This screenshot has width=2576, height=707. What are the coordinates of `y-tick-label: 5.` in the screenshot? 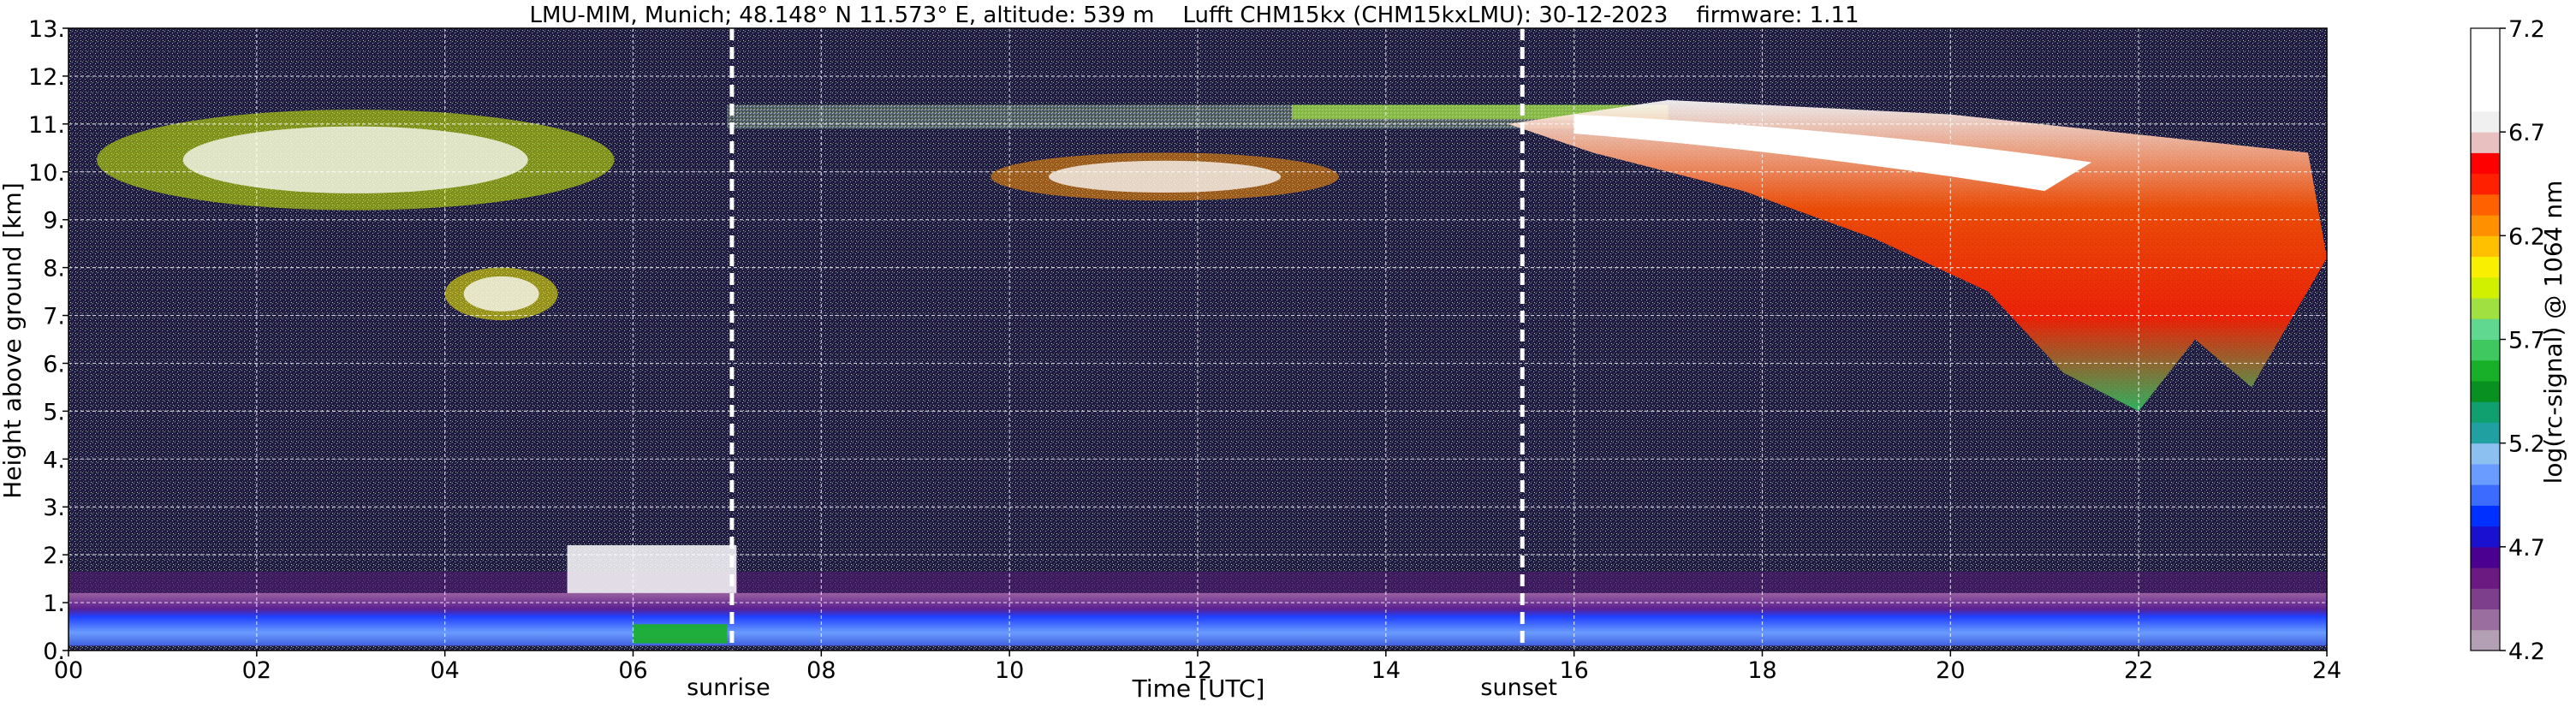 It's located at (54, 412).